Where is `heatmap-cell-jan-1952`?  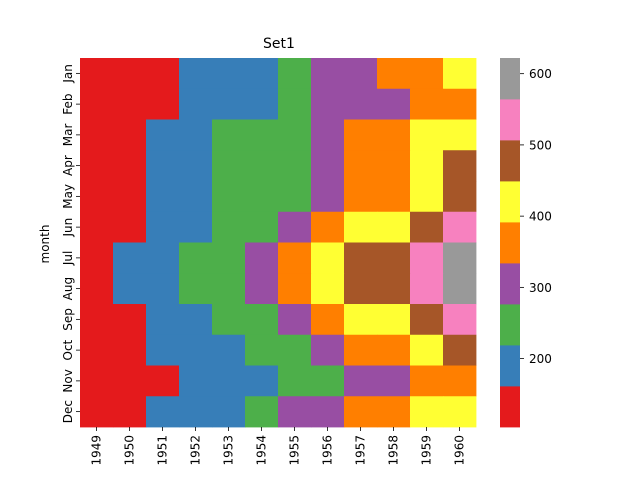
heatmap-cell-jan-1952 is located at coordinates (196, 74).